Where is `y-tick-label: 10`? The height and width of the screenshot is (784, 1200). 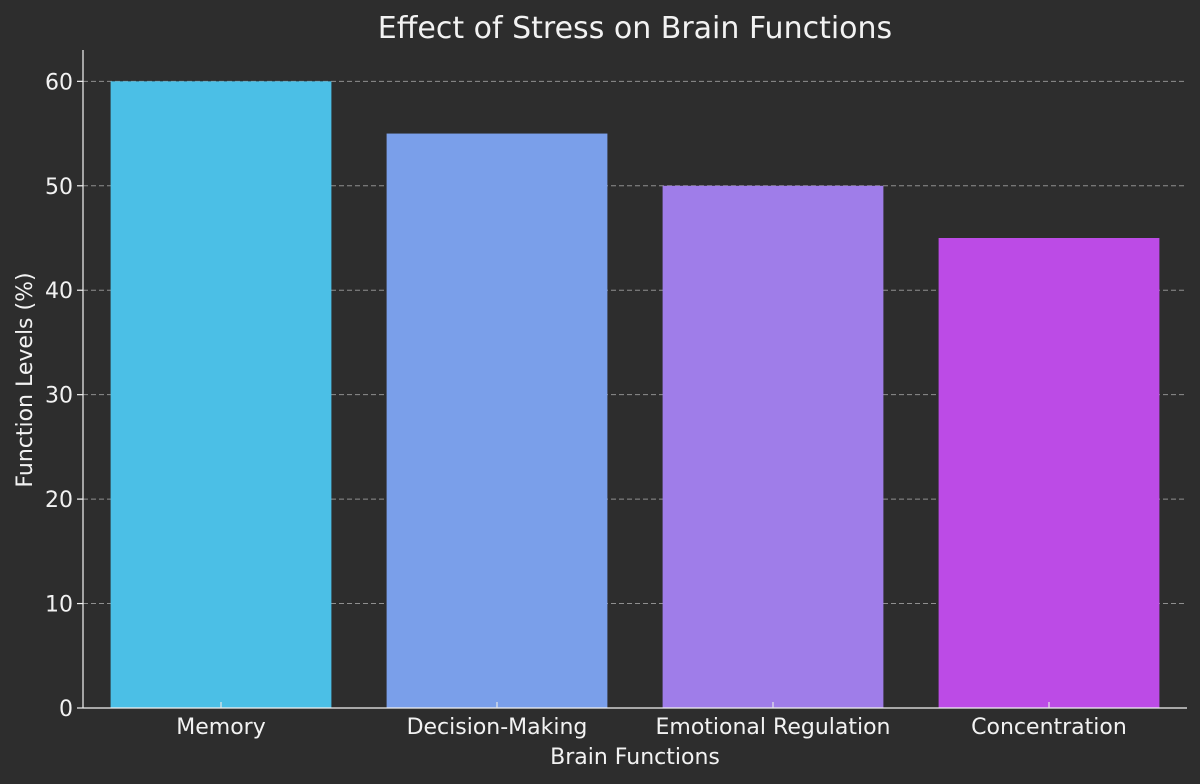
y-tick-label: 10 is located at coordinates (59, 605).